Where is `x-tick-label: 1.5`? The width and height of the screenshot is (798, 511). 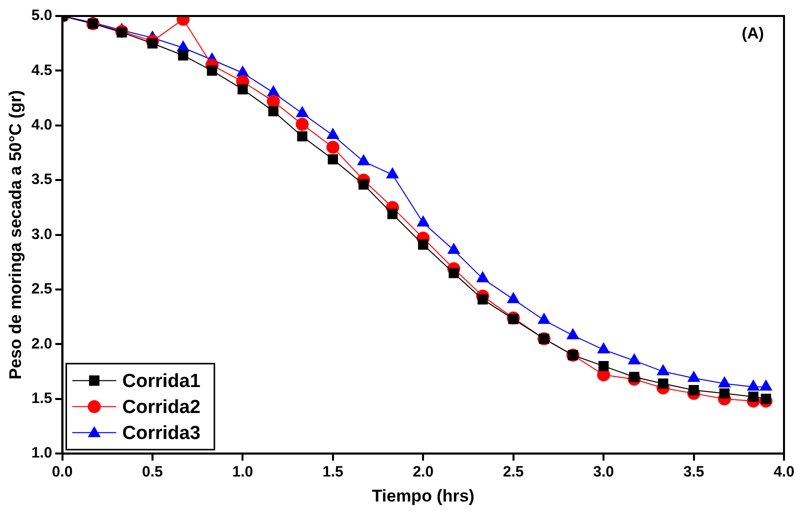
x-tick-label: 1.5 is located at coordinates (333, 472).